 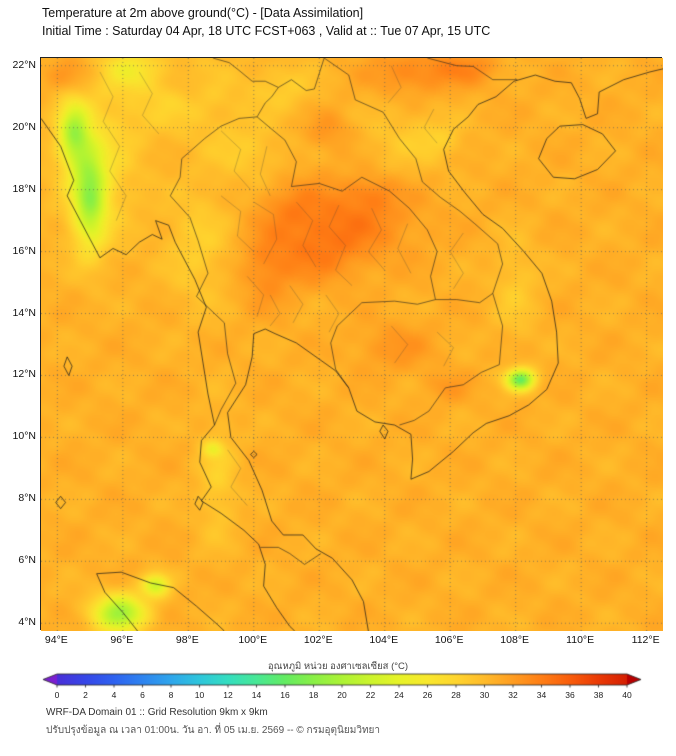 What do you see at coordinates (627, 695) in the screenshot?
I see `colorbar-tick-label: 40` at bounding box center [627, 695].